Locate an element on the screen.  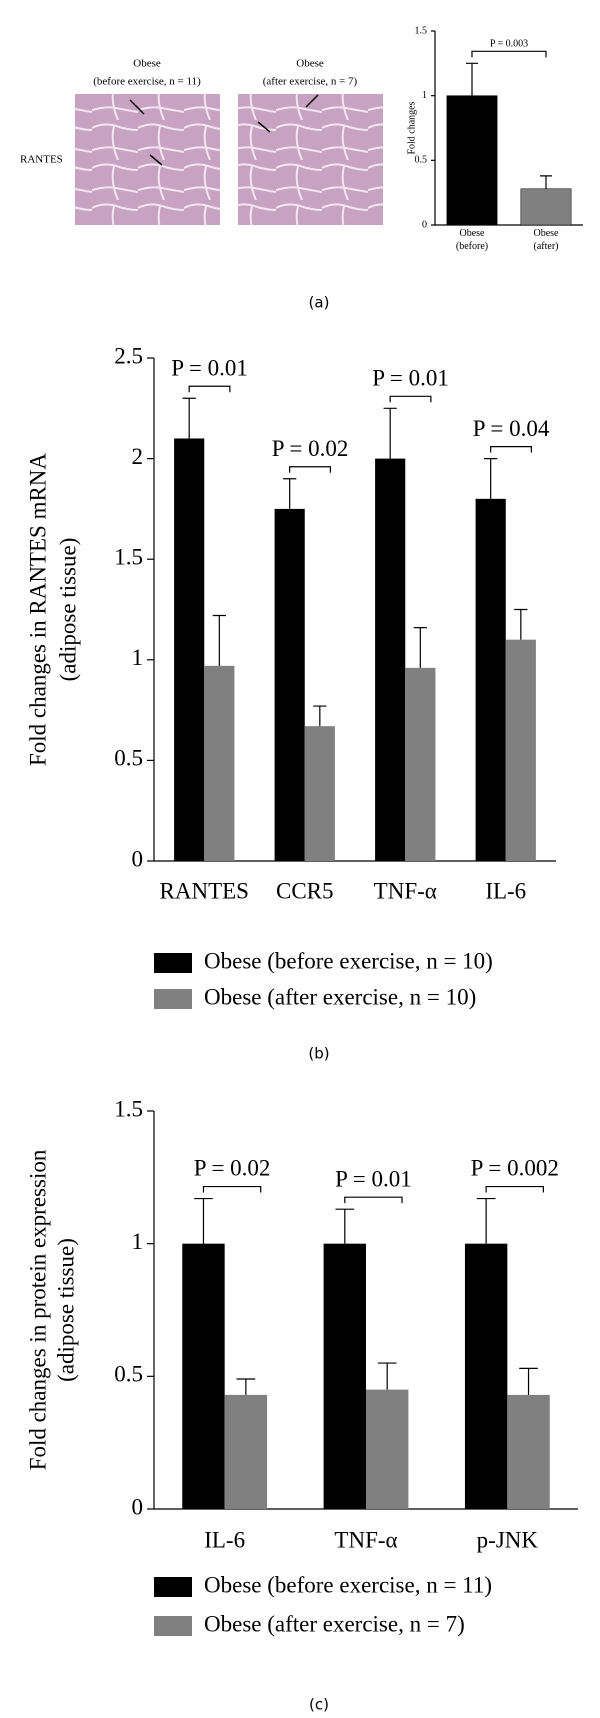
legend-label: Obese (after exercise, n = 7) is located at coordinates (334, 1623).